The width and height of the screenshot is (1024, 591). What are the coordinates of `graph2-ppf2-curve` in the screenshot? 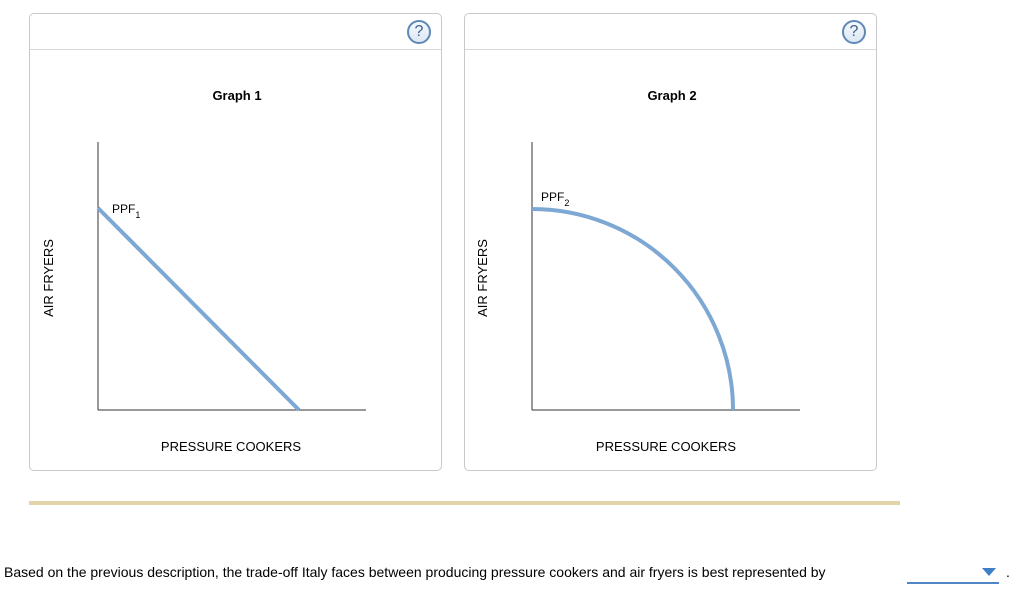 It's located at (633, 309).